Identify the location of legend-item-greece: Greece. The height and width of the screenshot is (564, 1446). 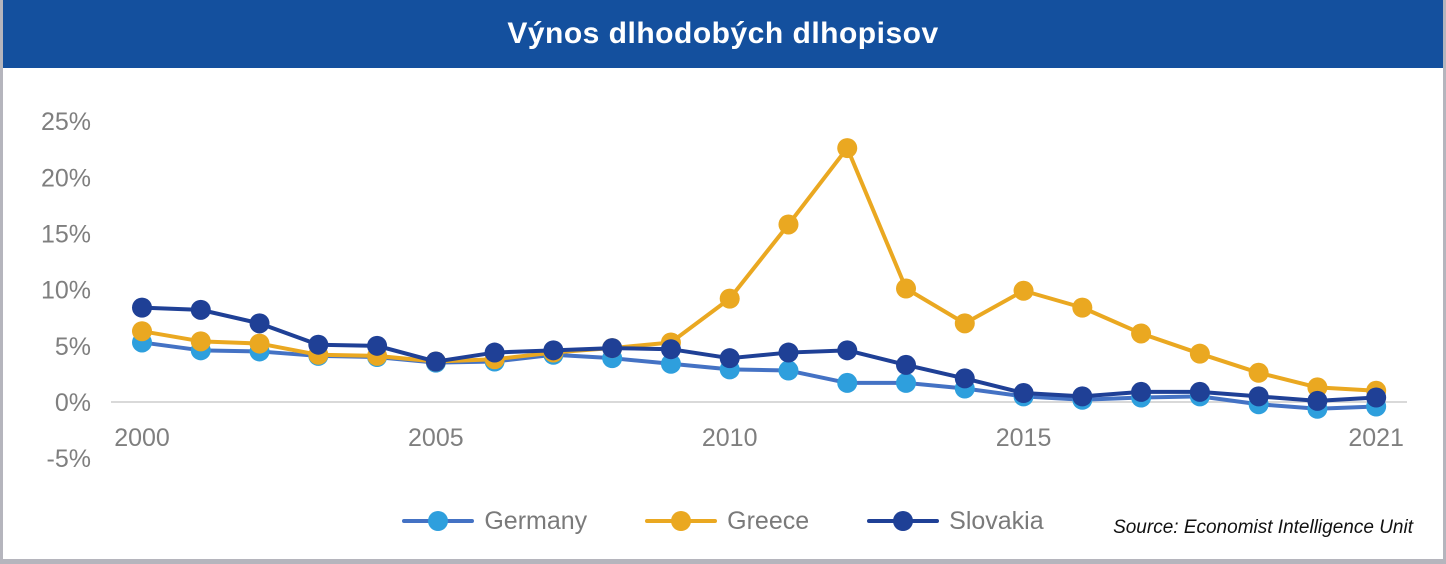
(727, 521).